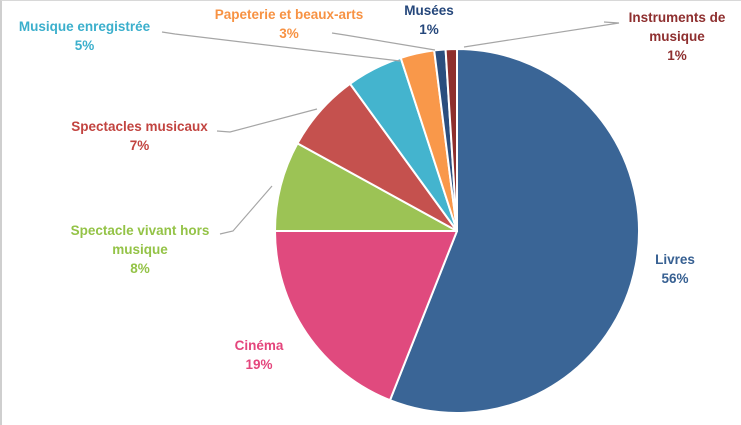 This screenshot has width=741, height=425. What do you see at coordinates (366, 187) in the screenshot?
I see `pie-slice-spectacle-vivant-hors-musique` at bounding box center [366, 187].